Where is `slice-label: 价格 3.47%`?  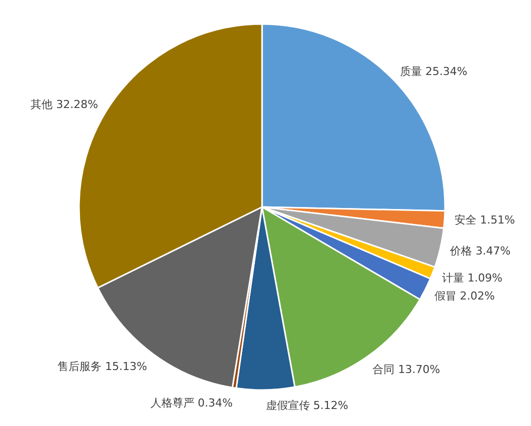
slice-label: 价格 3.47% is located at coordinates (480, 251).